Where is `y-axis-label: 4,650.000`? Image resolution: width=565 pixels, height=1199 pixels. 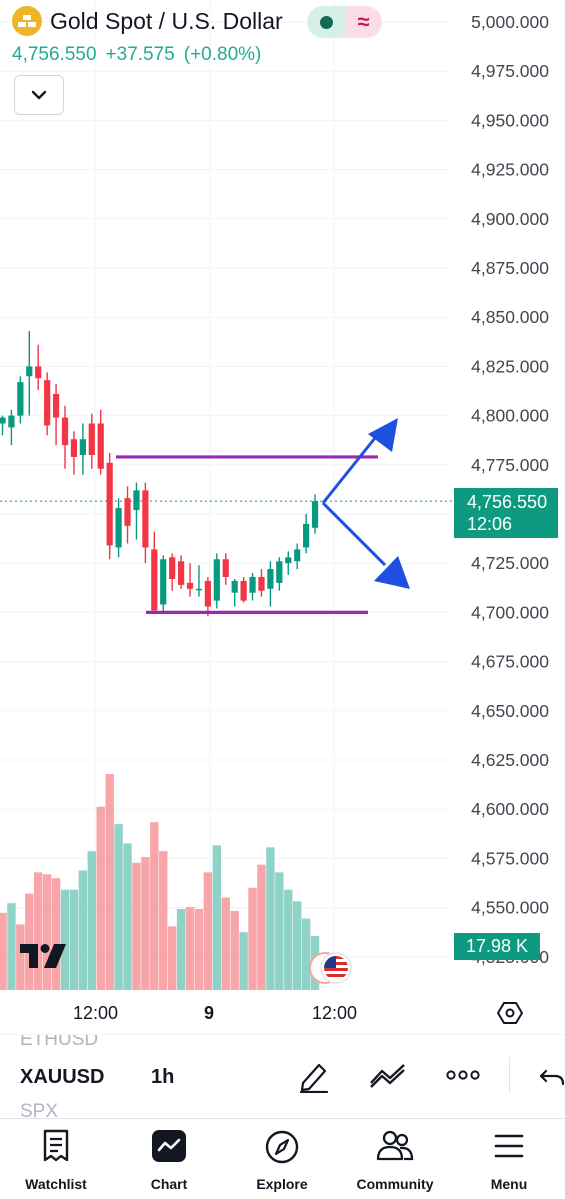 y-axis-label: 4,650.000 is located at coordinates (510, 711).